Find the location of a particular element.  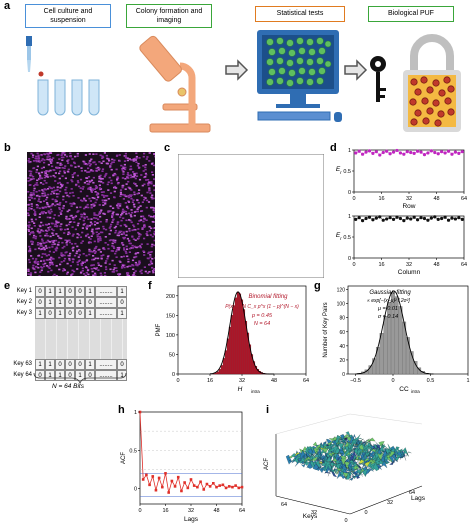

table-ellipsis-block is located at coordinates (81, 339).